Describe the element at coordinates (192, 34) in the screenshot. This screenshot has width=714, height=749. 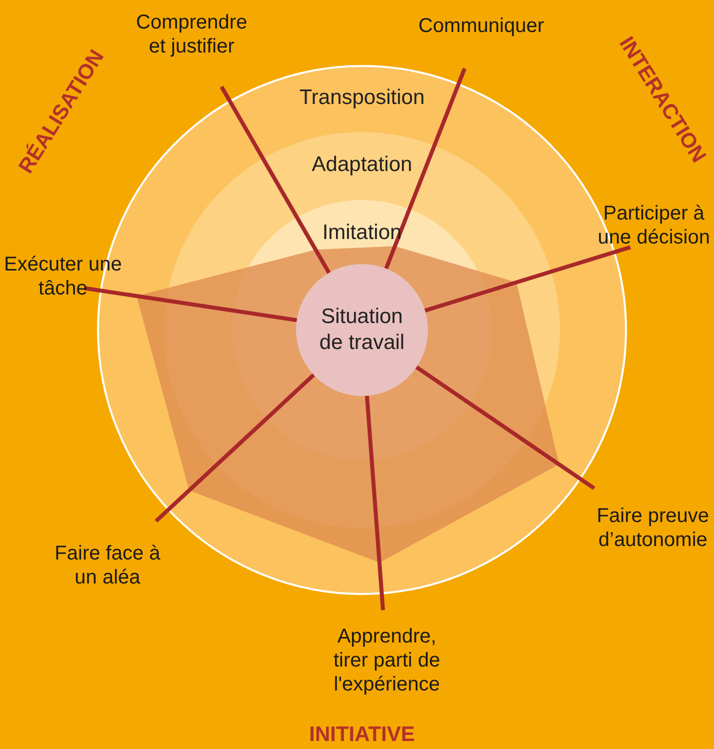
I see `spoke-label: Comprendre et justifier` at that location.